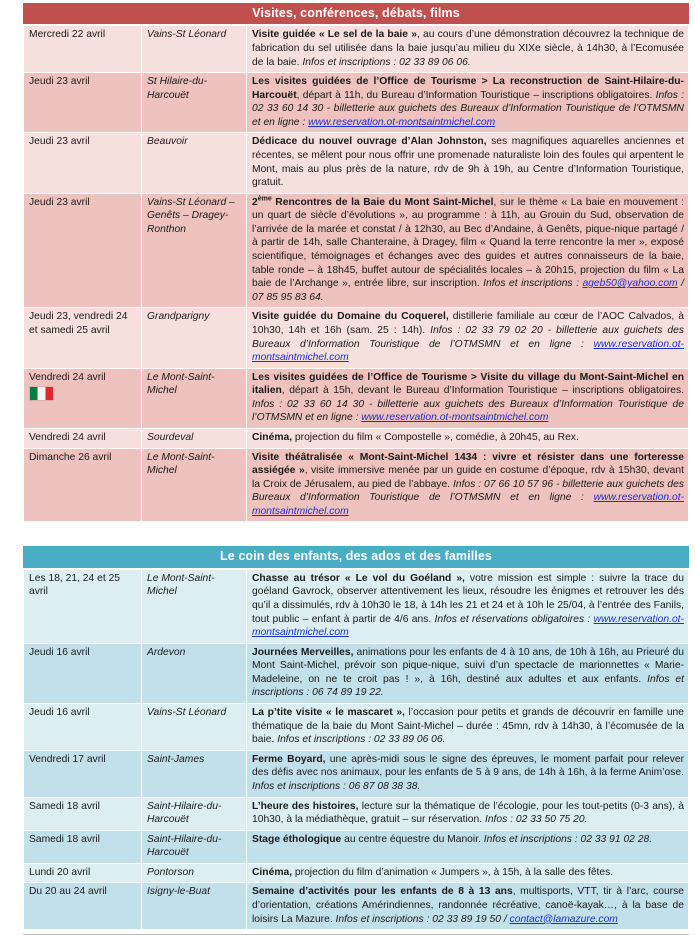 This screenshot has height=935, width=695. What do you see at coordinates (194, 873) in the screenshot?
I see `row-place: Pontorson` at bounding box center [194, 873].